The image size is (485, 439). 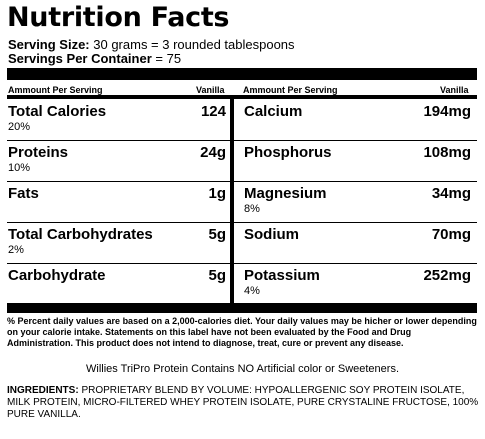 What do you see at coordinates (210, 90) in the screenshot?
I see `left-column-variant: Vanilla` at bounding box center [210, 90].